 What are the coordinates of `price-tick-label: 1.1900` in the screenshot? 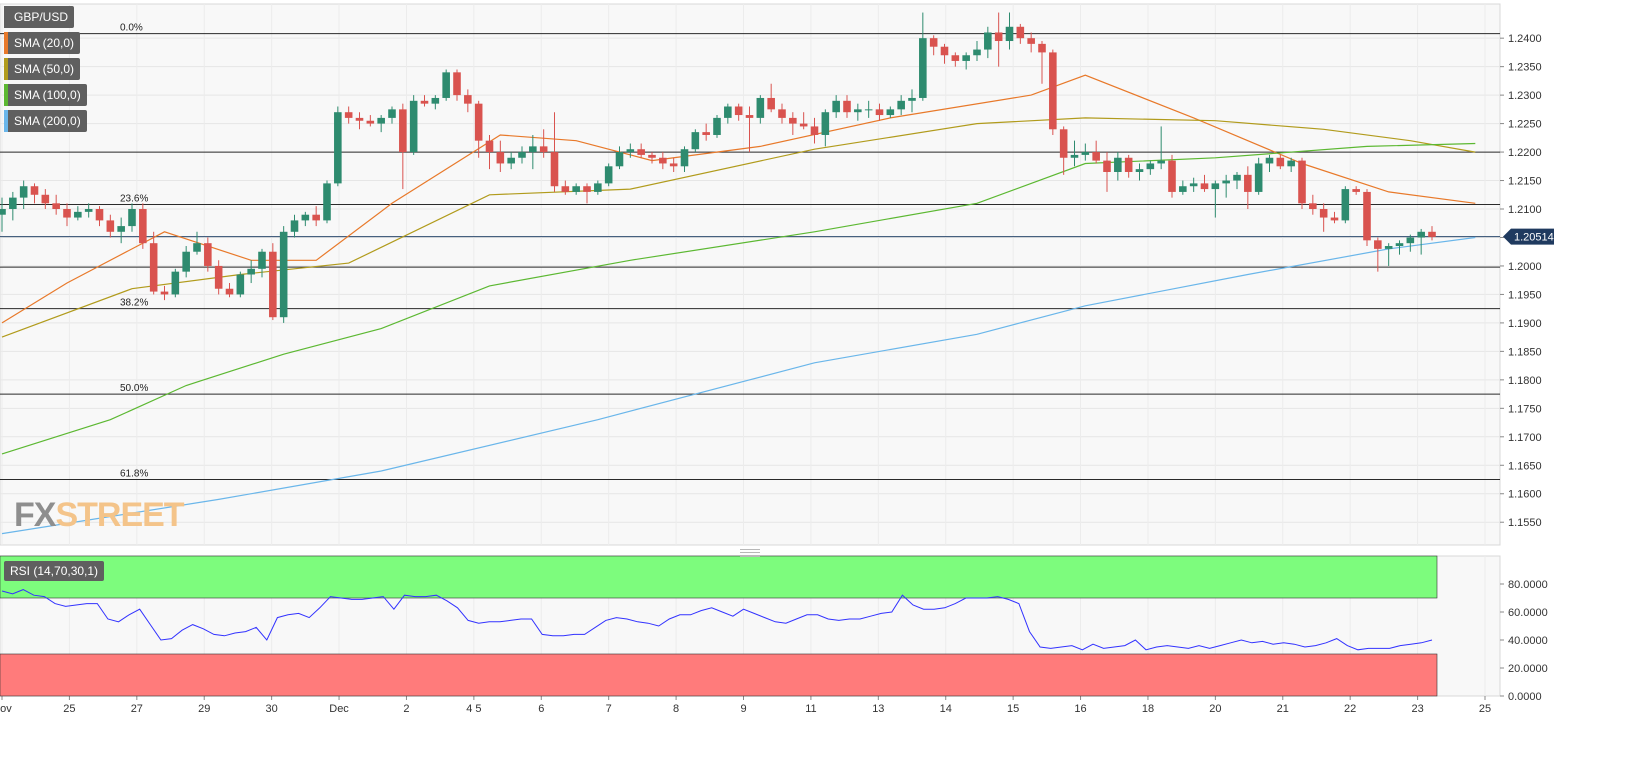 It's located at (1525, 324).